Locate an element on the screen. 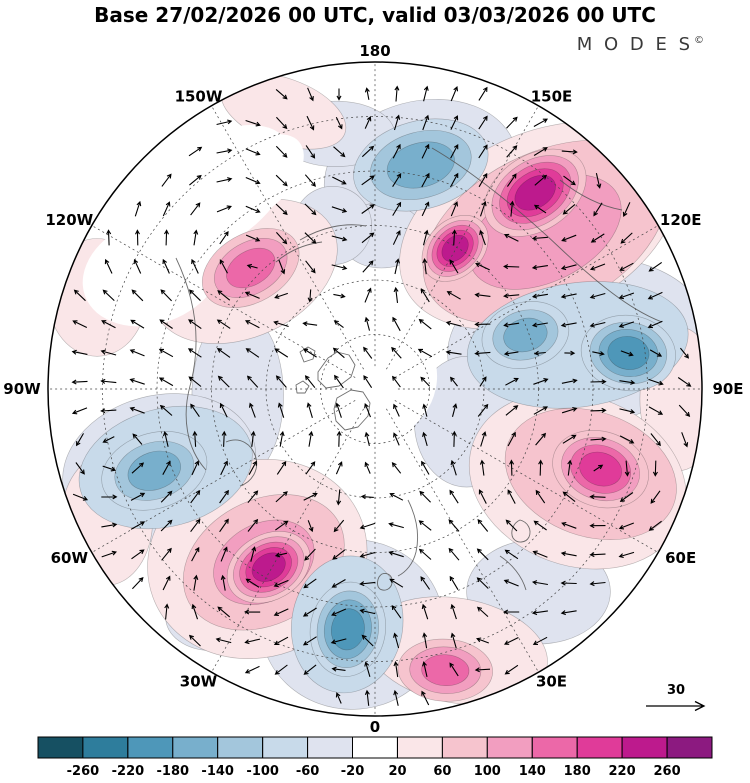 This screenshot has height=783, width=750. longitude-label: 0 is located at coordinates (375, 727).